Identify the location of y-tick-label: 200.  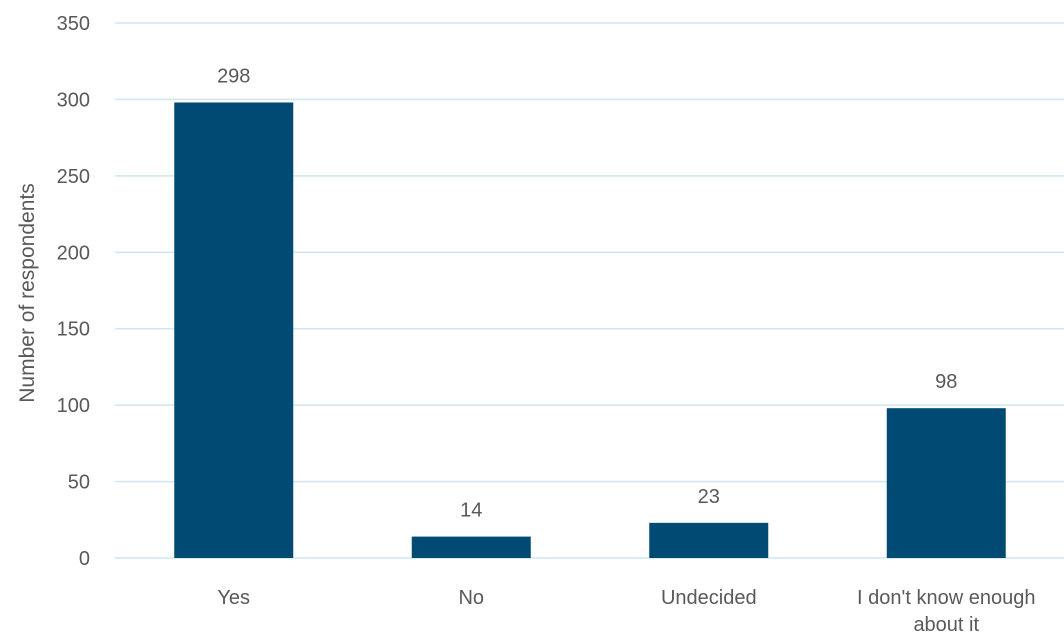
(73, 253).